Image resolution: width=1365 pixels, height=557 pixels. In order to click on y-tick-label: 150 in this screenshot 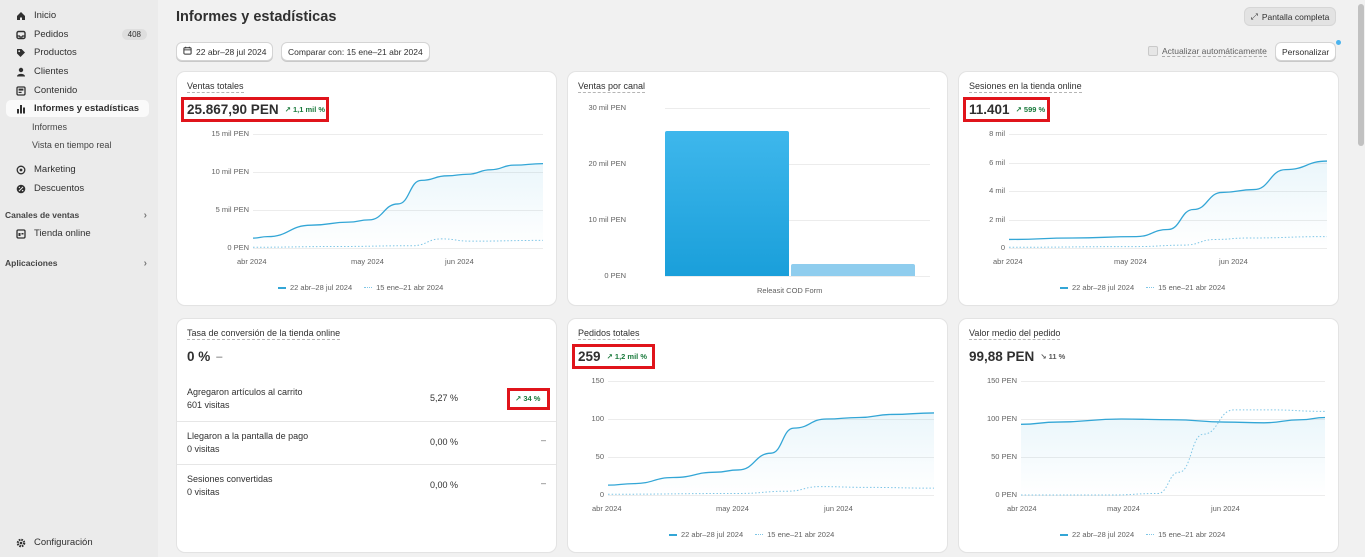, I will do `click(597, 380)`.